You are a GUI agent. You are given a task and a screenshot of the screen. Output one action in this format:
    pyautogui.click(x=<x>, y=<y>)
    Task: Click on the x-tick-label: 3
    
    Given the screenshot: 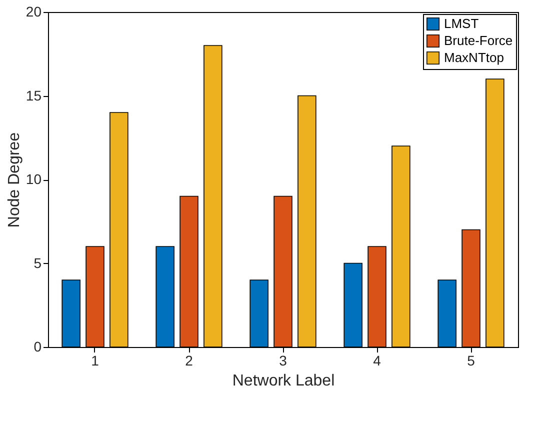 What is the action you would take?
    pyautogui.click(x=283, y=360)
    